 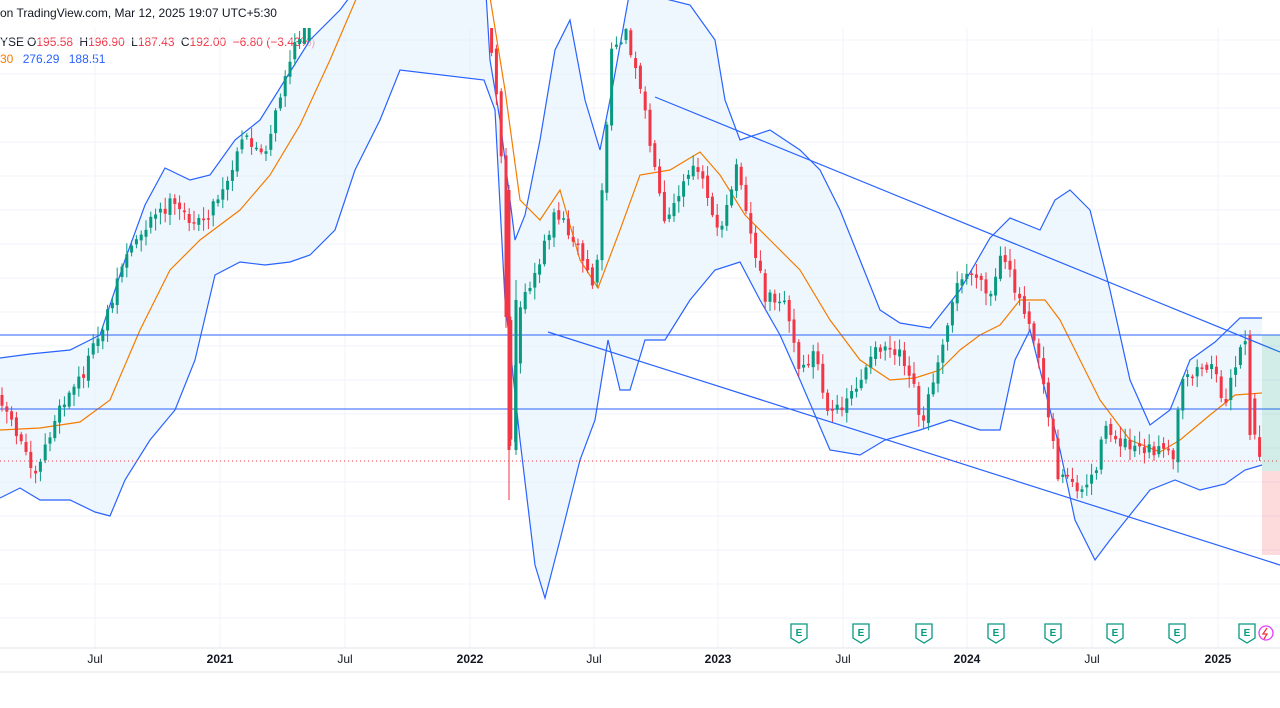 I want to click on time-axis: Jul 2021 Jul 2022 Jul 2023 Jul 2024 Jul 2025, so click(x=640, y=660).